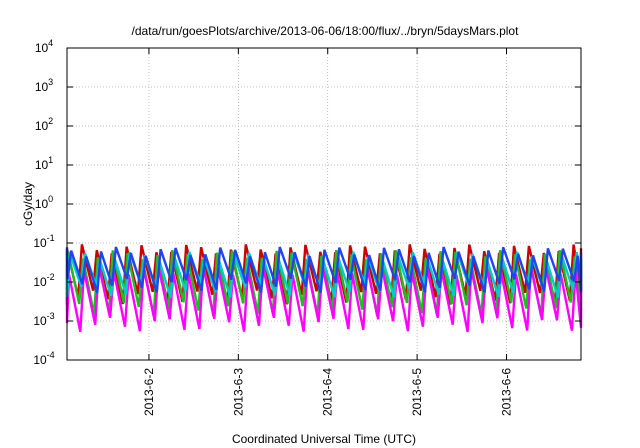 This screenshot has width=640, height=448. Describe the element at coordinates (43, 319) in the screenshot. I see `y-tick-label: 10⁻³` at that location.